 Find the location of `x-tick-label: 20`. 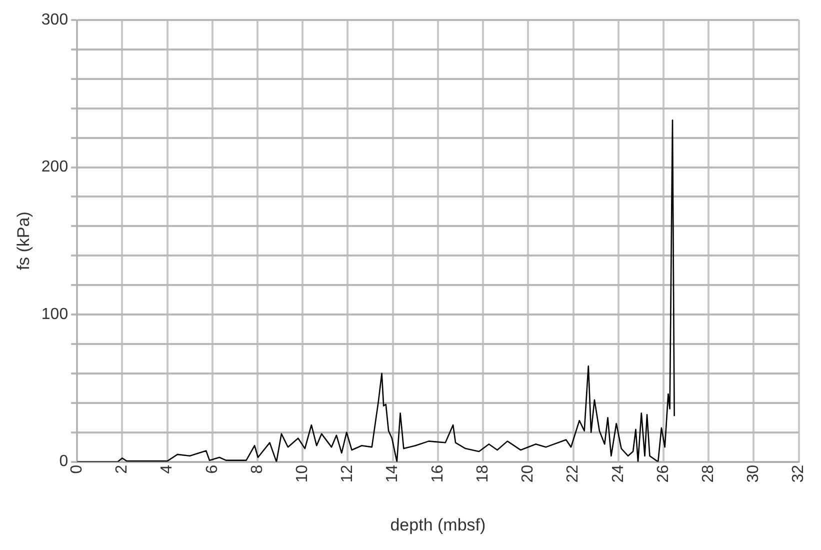

x-tick-label: 20 is located at coordinates (528, 473).